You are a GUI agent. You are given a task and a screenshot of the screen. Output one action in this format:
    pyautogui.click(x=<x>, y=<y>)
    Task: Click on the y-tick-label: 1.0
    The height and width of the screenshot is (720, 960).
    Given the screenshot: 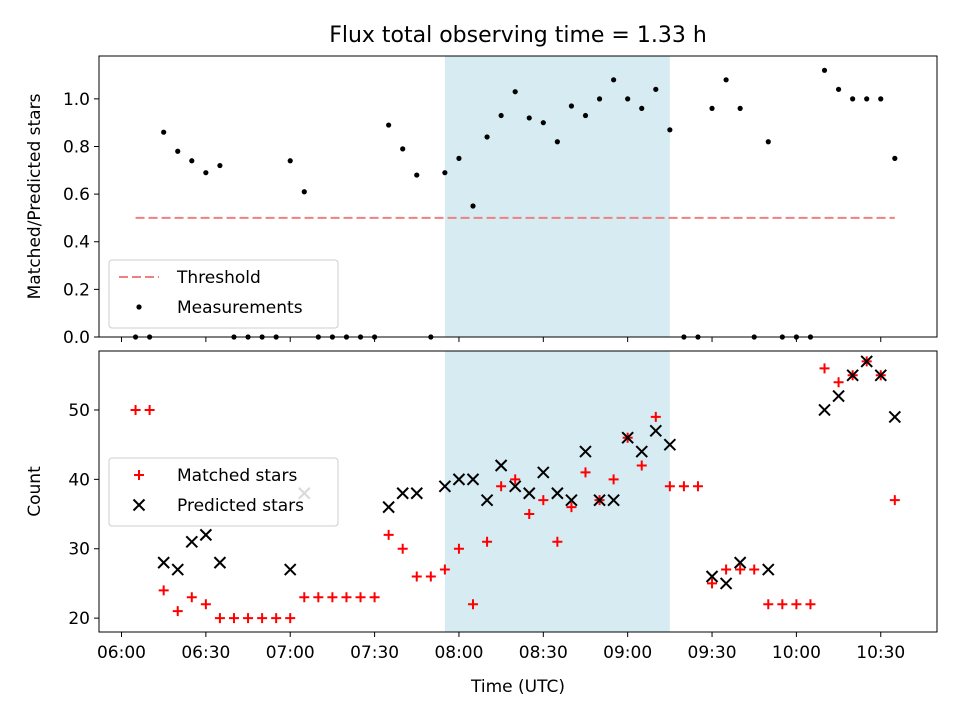 What is the action you would take?
    pyautogui.click(x=76, y=100)
    